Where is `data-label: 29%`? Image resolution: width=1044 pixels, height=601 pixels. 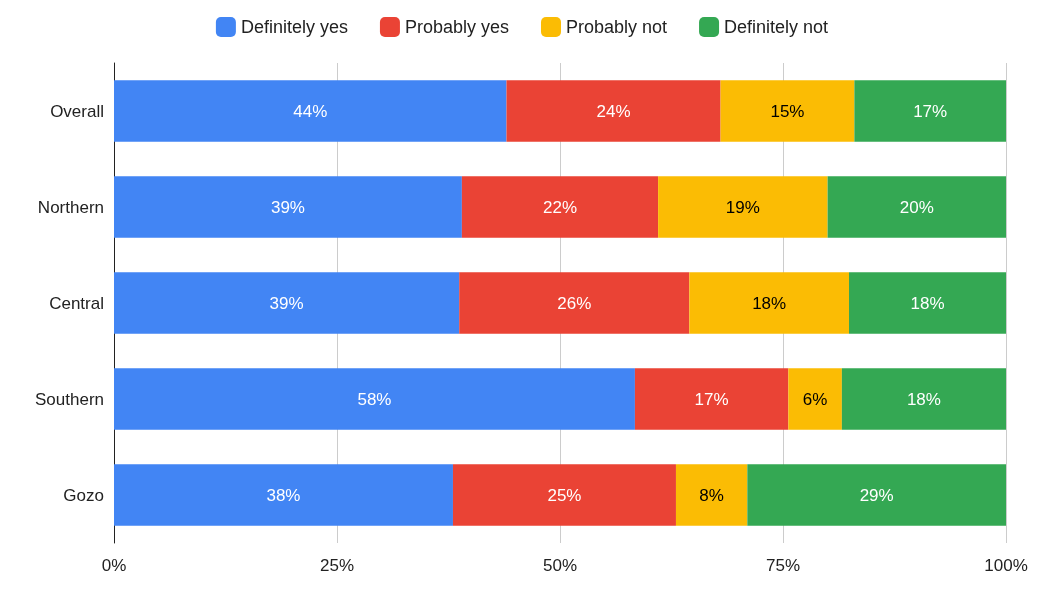
data-label: 29% is located at coordinates (876, 495).